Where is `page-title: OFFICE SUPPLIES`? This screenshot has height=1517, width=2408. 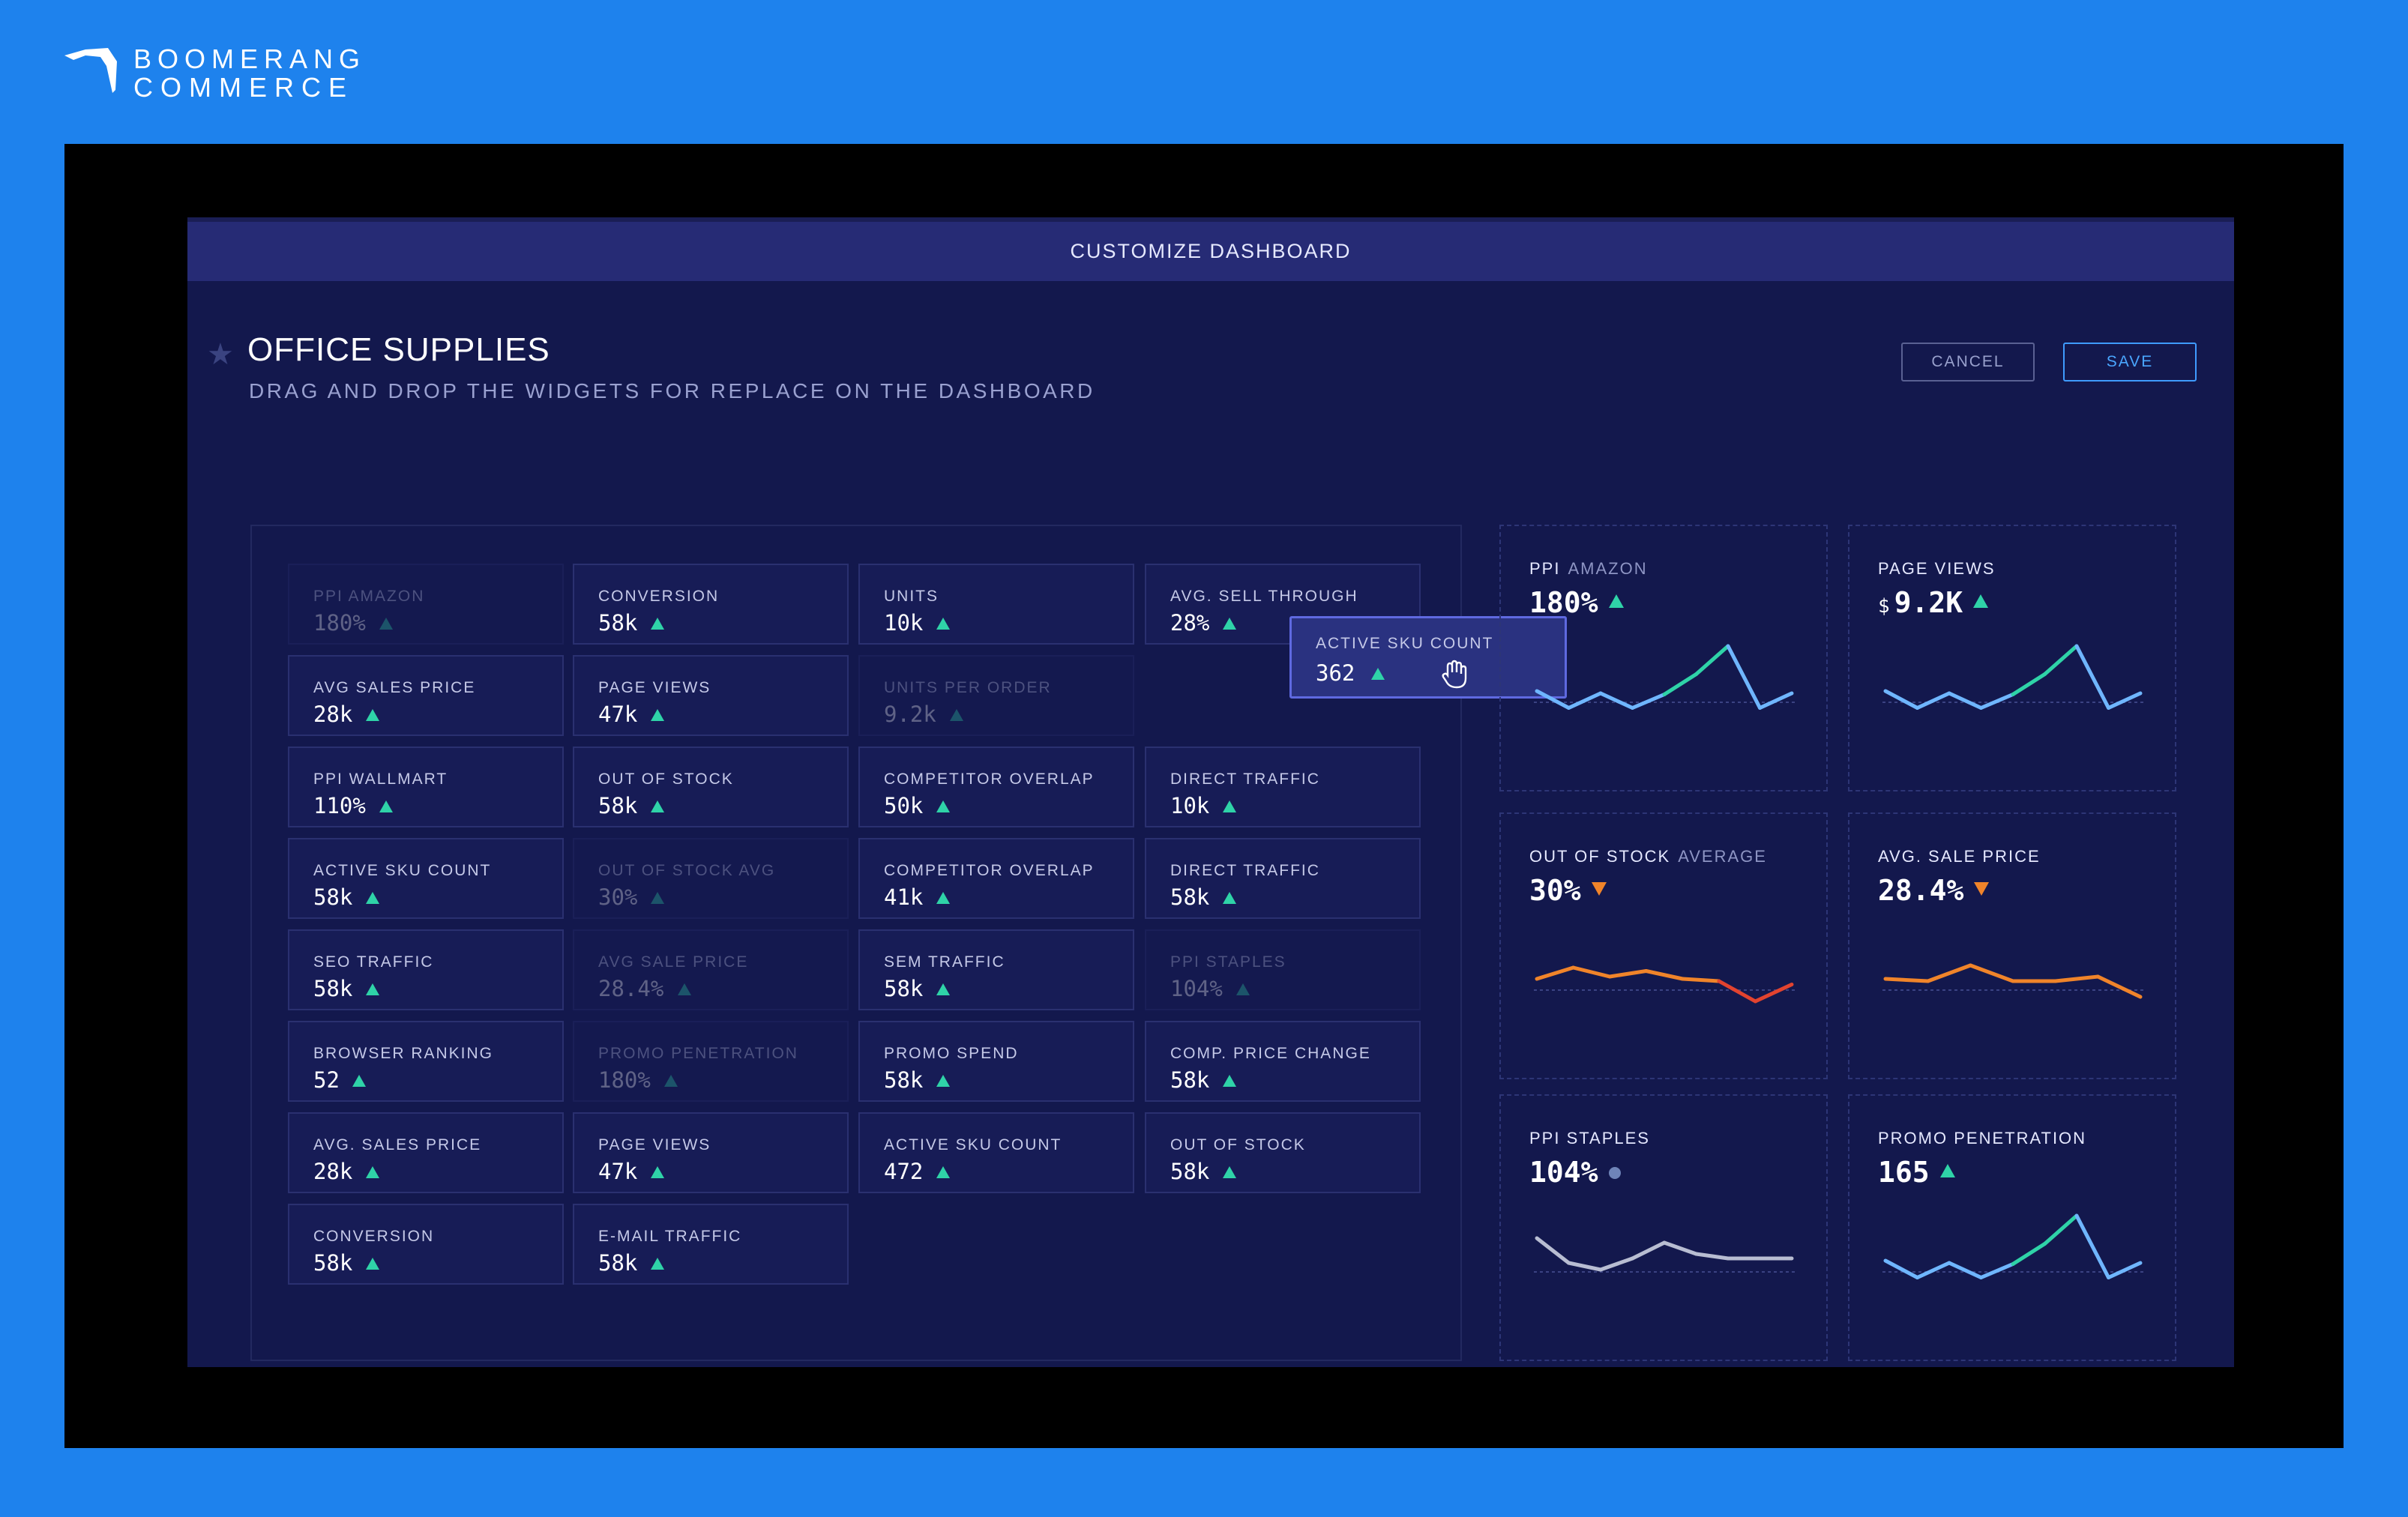 page-title: OFFICE SUPPLIES is located at coordinates (399, 349).